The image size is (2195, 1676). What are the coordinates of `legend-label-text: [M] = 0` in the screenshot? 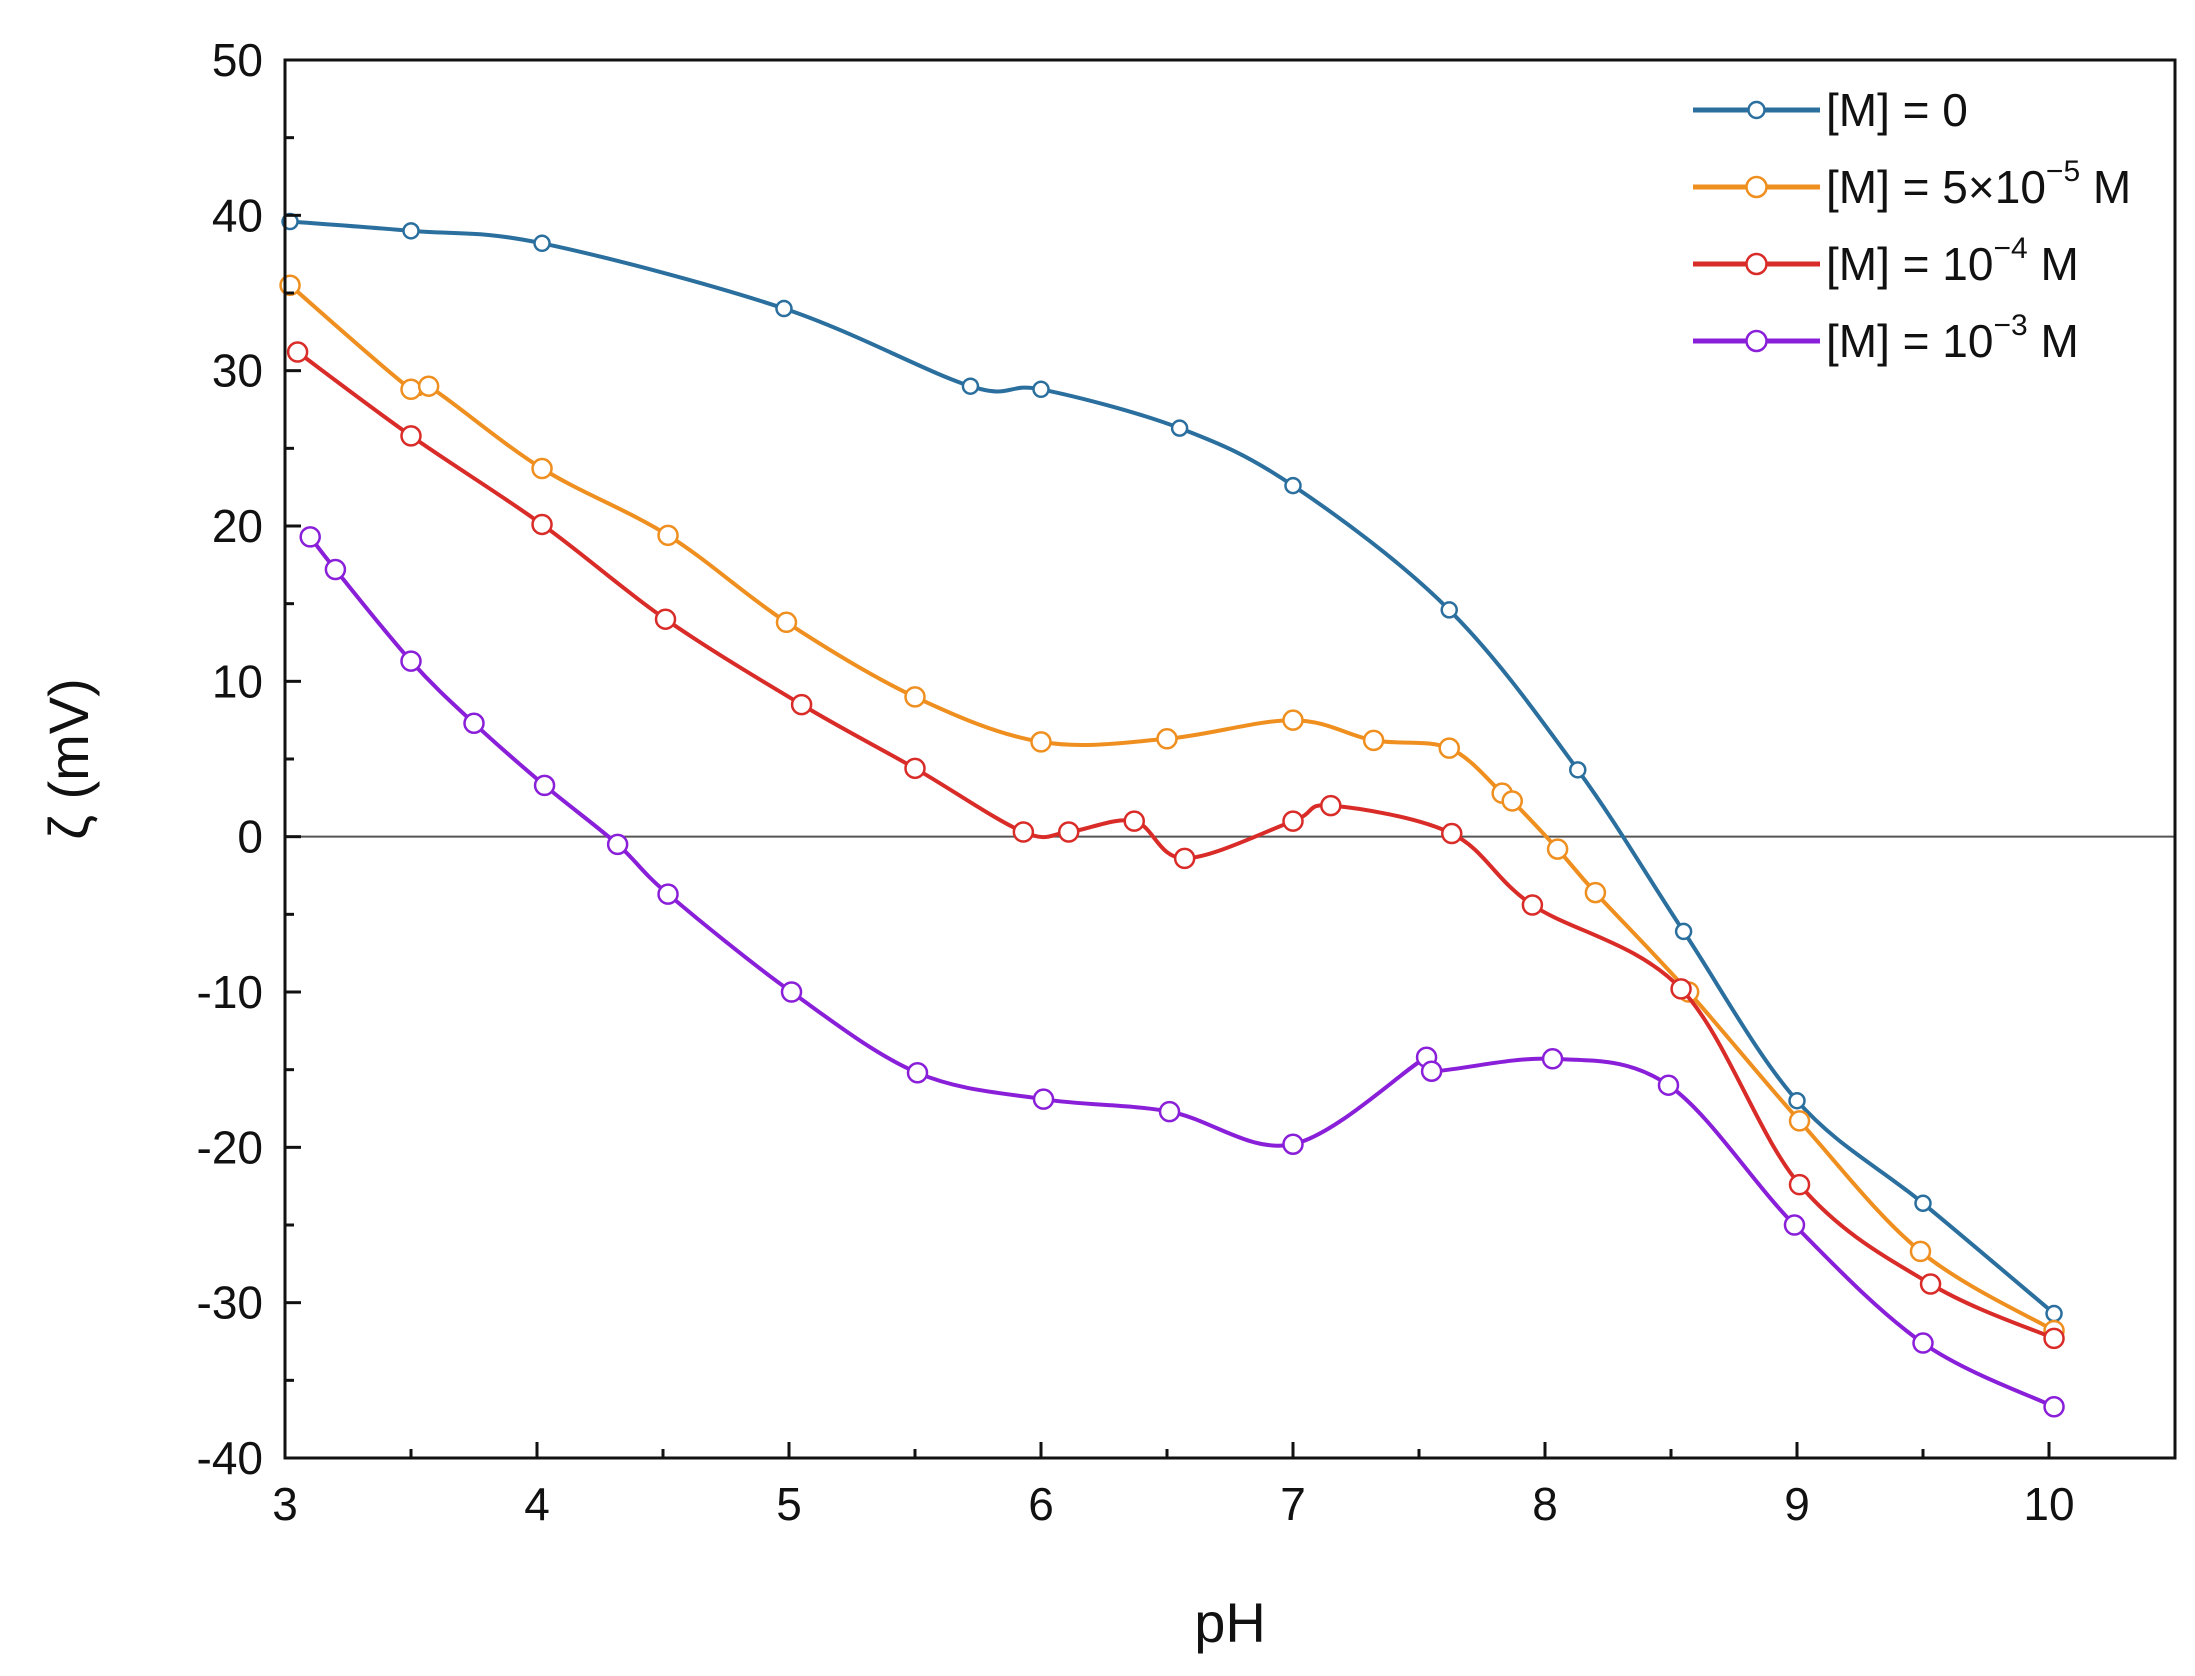 It's located at (1897, 110).